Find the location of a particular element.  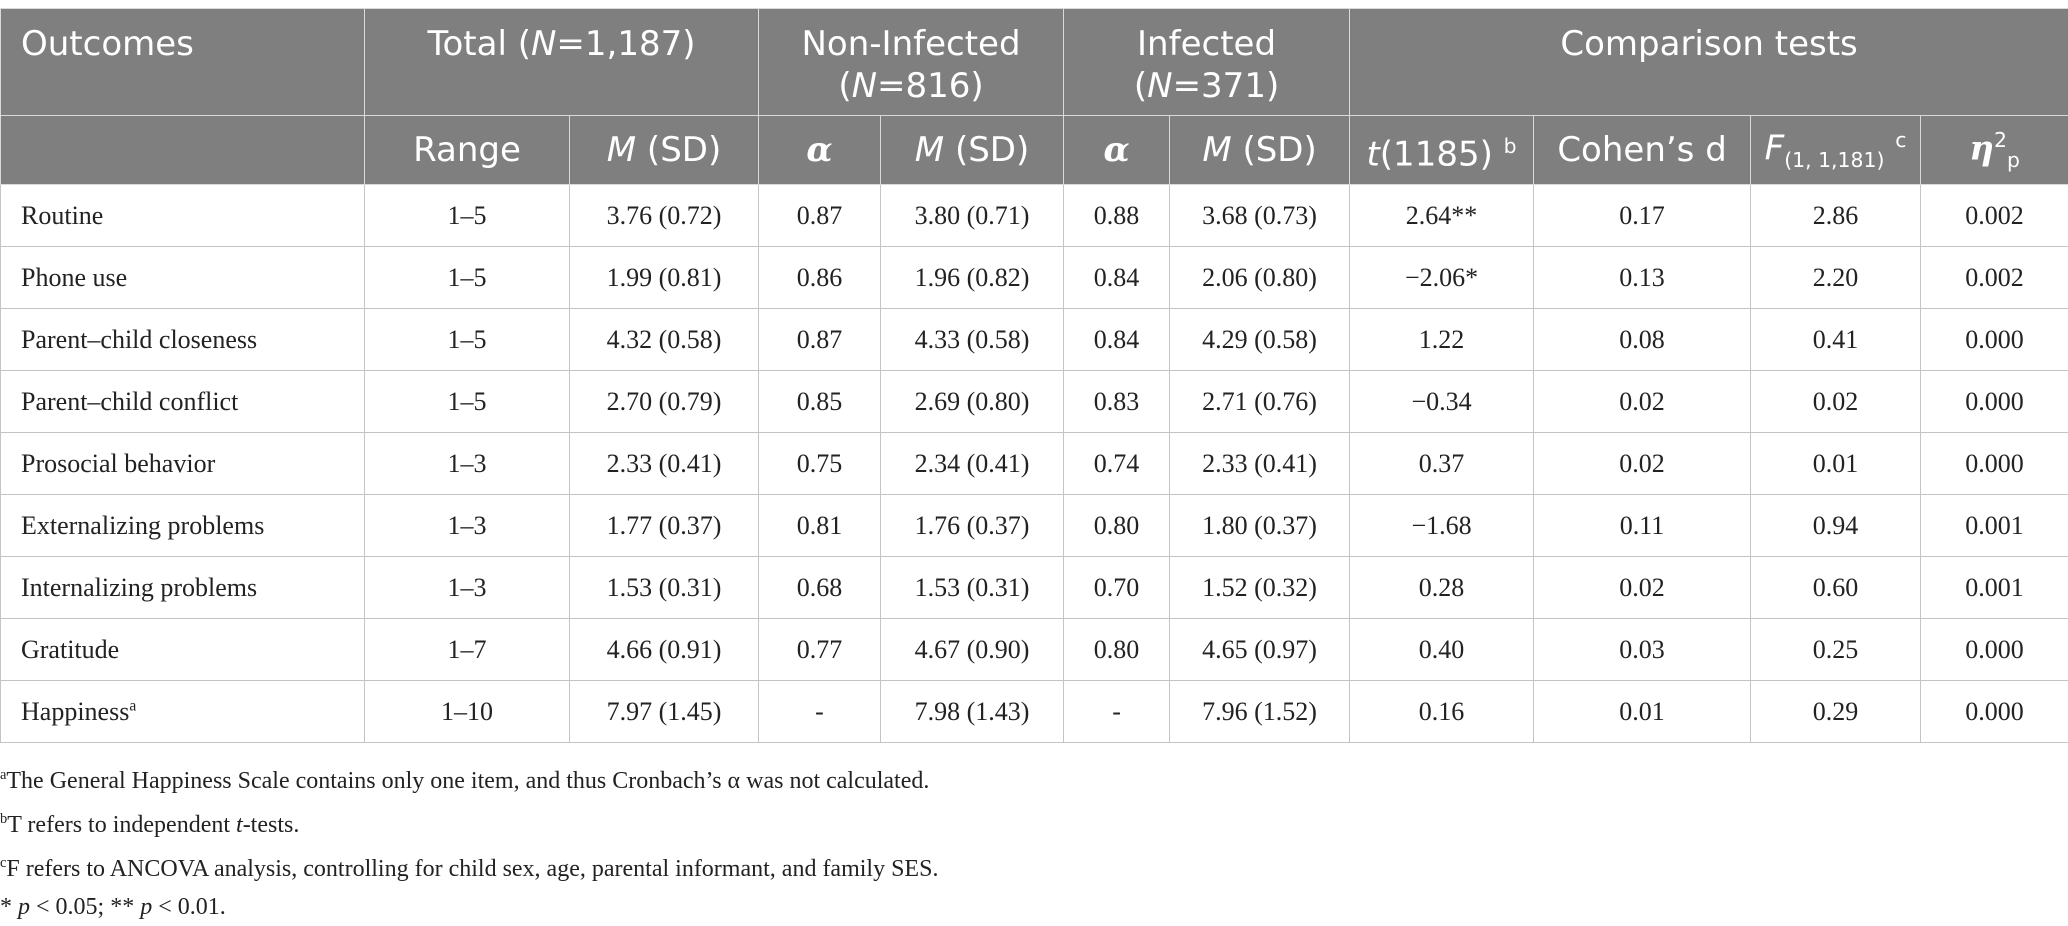

cell-cohens-d: 0.03 is located at coordinates (1642, 650).